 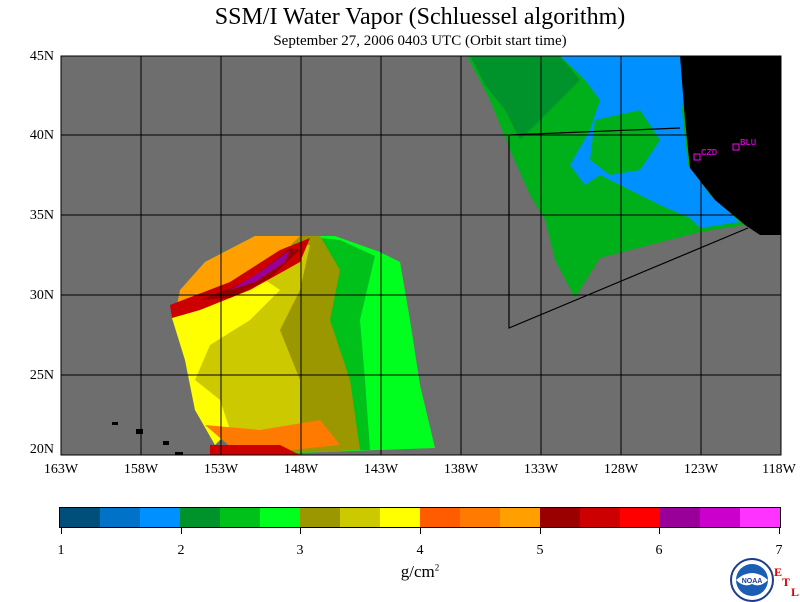 What do you see at coordinates (778, 572) in the screenshot?
I see `etl-letter-e: E` at bounding box center [778, 572].